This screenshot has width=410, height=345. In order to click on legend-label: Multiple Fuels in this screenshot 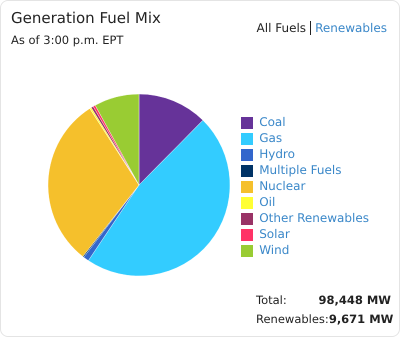, I will do `click(300, 170)`.